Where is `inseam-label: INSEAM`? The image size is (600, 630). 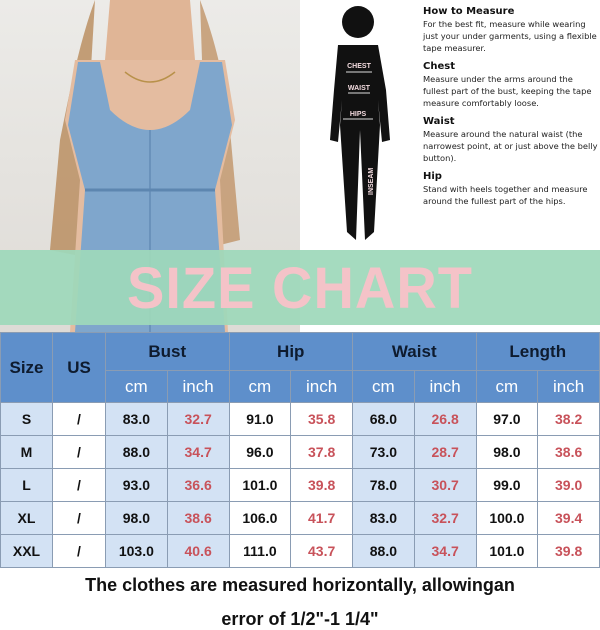 inseam-label: INSEAM is located at coordinates (371, 181).